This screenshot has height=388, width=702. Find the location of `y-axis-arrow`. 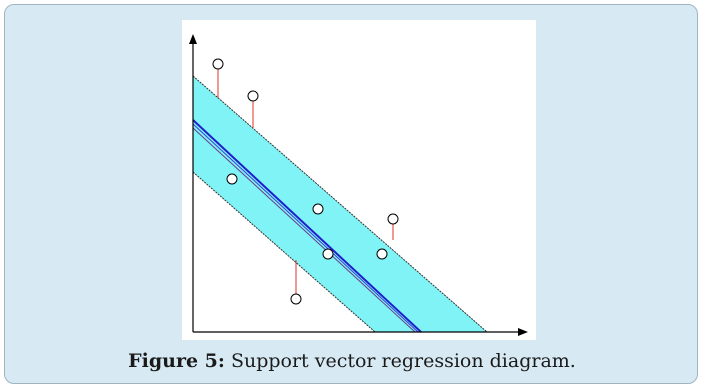

y-axis-arrow is located at coordinates (193, 39).